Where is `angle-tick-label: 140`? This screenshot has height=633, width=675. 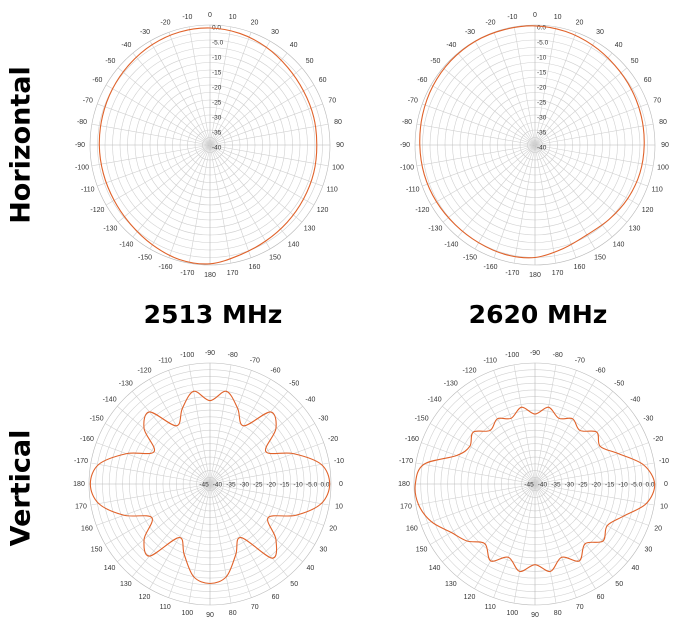
angle-tick-label: 140 is located at coordinates (619, 244).